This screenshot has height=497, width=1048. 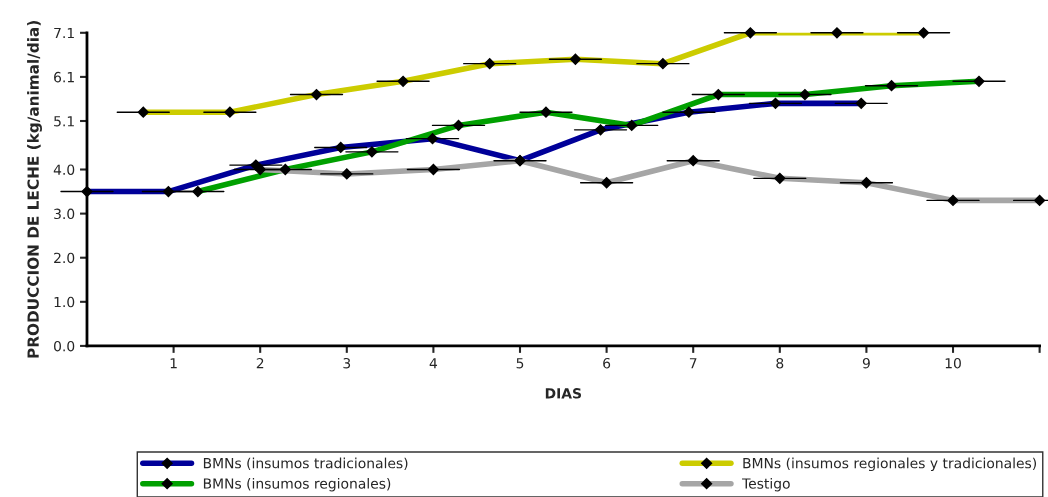 I want to click on y-tick-label: 7.1, so click(x=64, y=33).